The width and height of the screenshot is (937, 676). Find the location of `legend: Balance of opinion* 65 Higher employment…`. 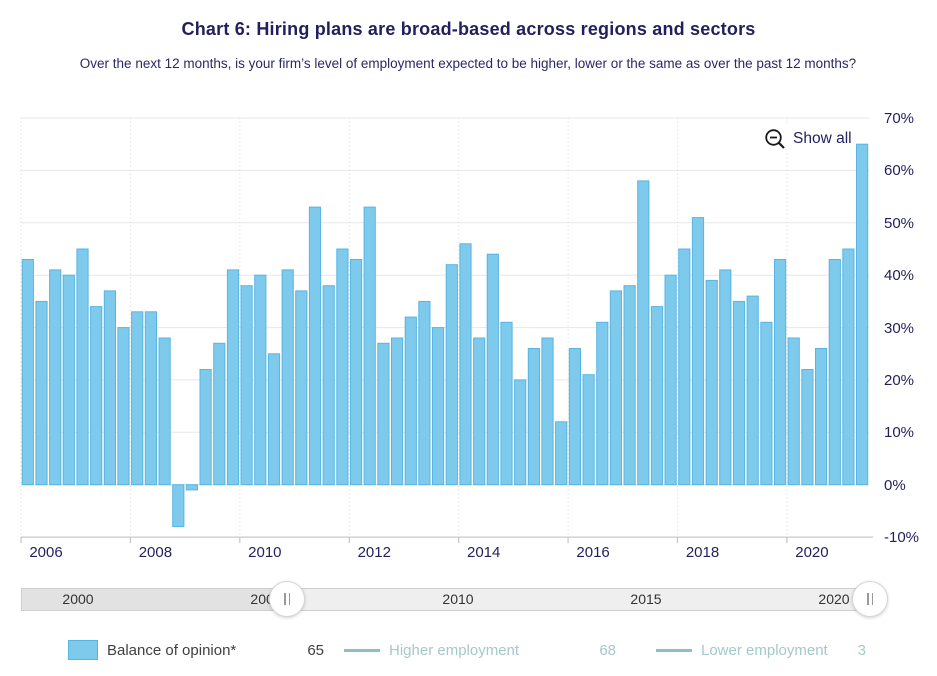

legend: Balance of opinion* 65 Higher employment… is located at coordinates (467, 650).